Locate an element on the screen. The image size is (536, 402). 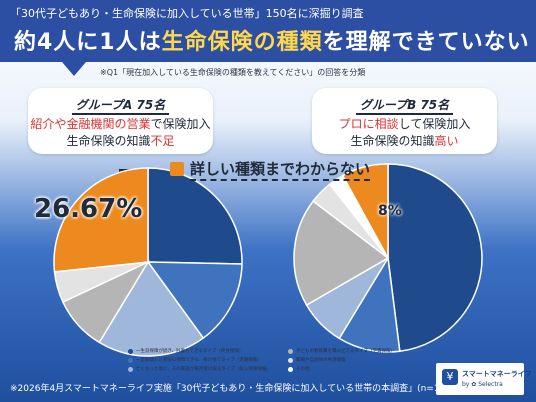
group-b-line2: 生命保険の知識高い is located at coordinates (404, 141).